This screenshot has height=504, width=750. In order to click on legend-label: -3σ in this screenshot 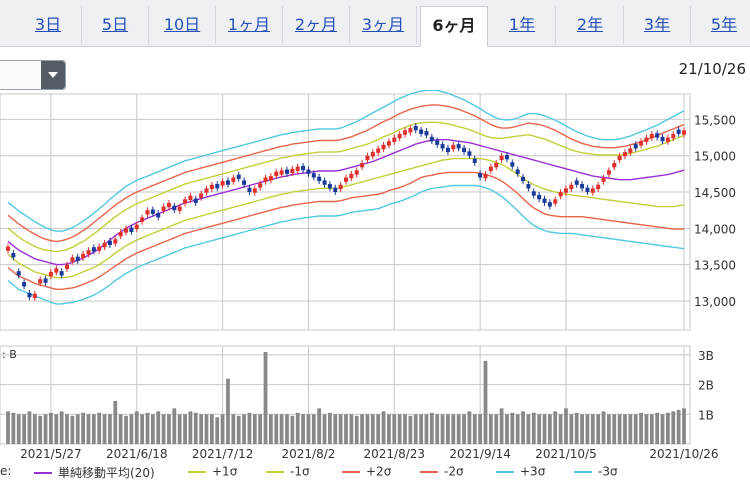, I will do `click(608, 471)`.